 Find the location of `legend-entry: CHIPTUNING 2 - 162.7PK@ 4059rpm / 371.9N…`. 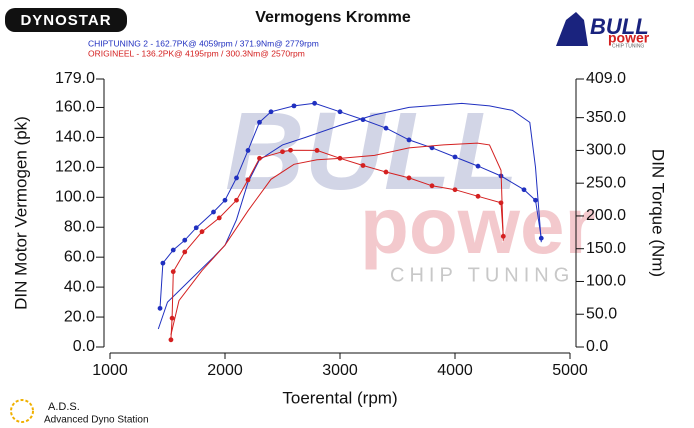

legend-entry: CHIPTUNING 2 - 162.7PK@ 4059rpm / 371.9N… is located at coordinates (203, 43).